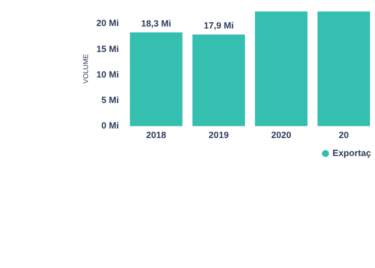  Describe the element at coordinates (218, 135) in the screenshot. I see `x-tick-label: 2019` at that location.